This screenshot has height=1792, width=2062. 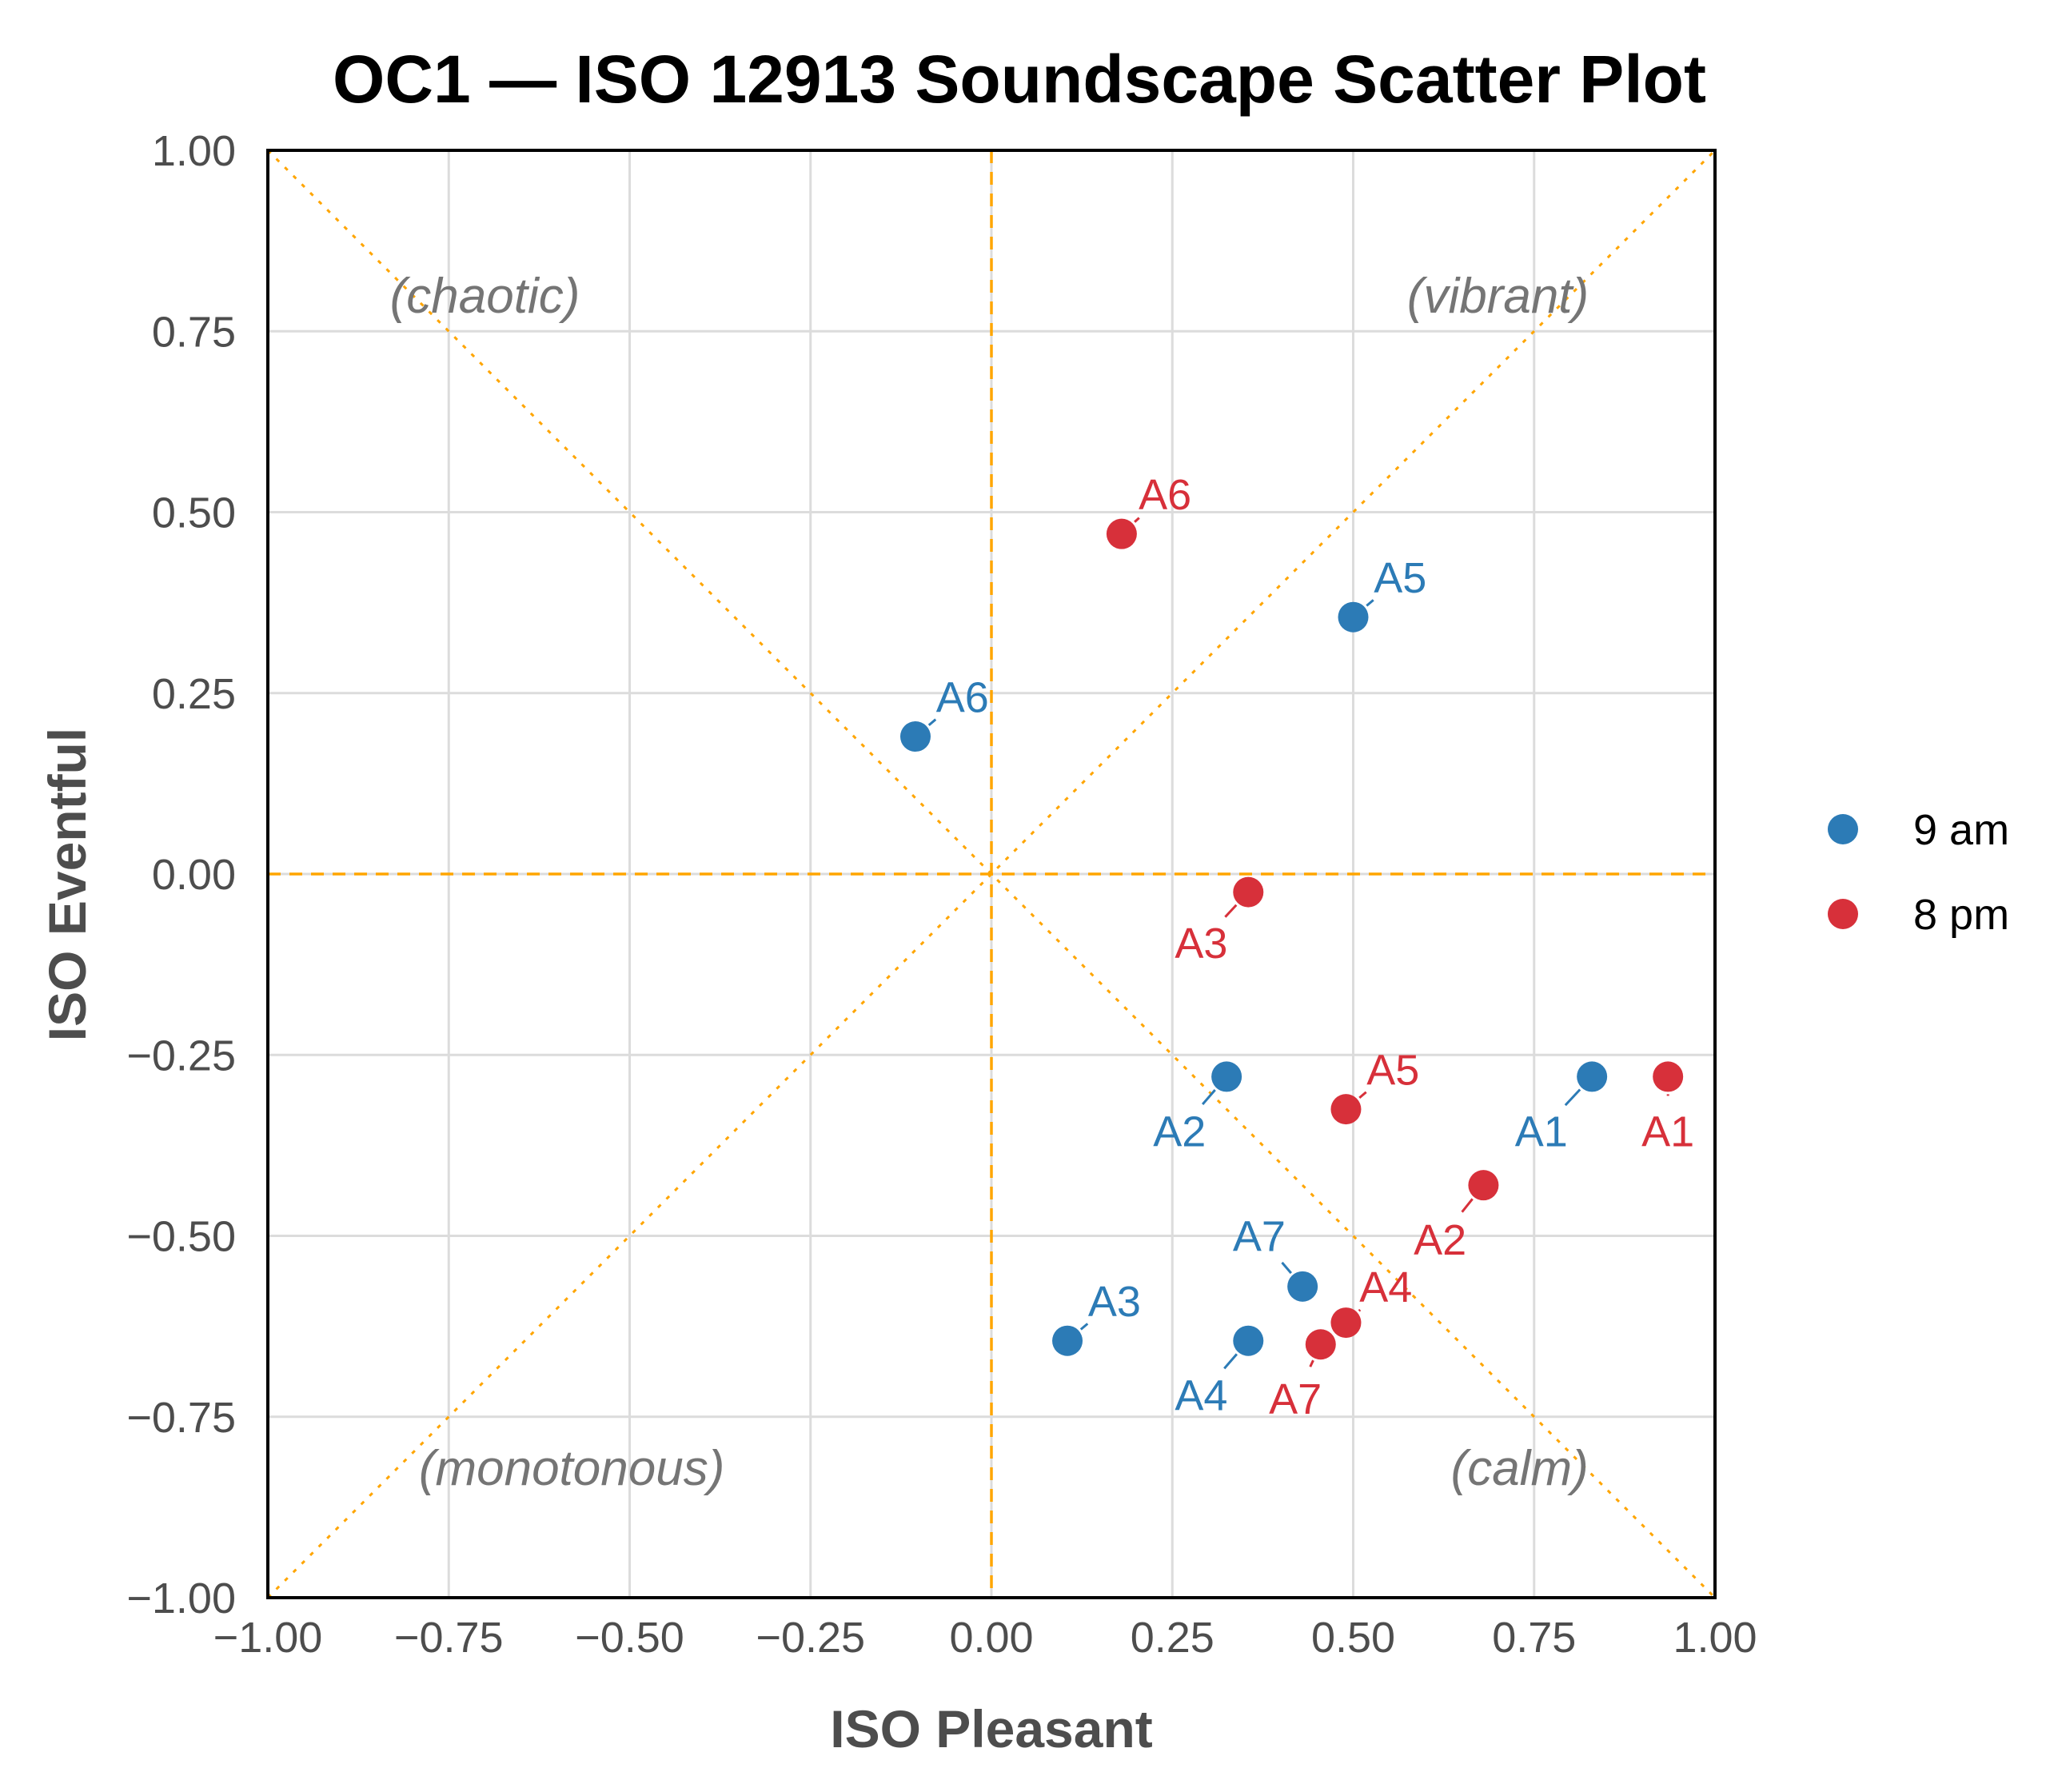 I want to click on x-tick-label: −1.00, so click(x=268, y=1638).